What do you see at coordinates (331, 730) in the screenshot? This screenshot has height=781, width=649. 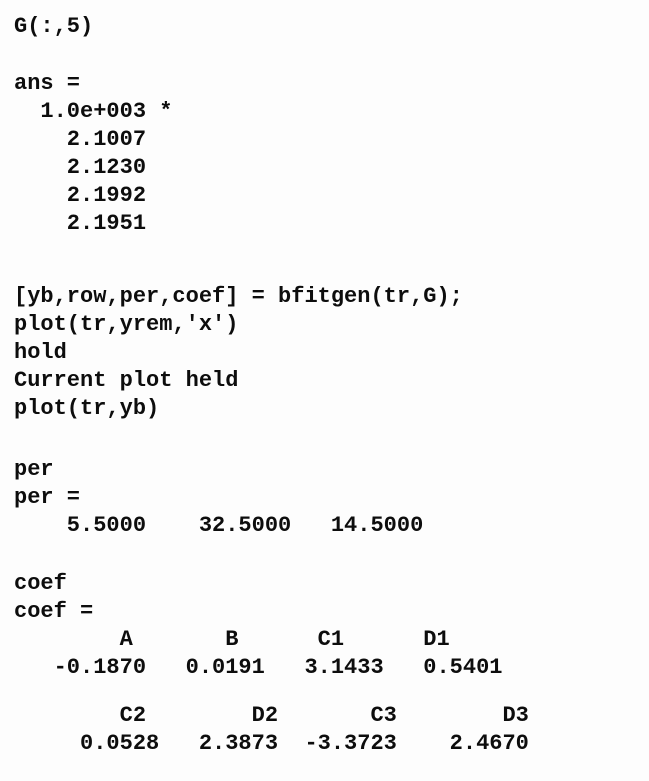 I see `console-block-coef-result-continued: C2 D2 C3 D3 0.0528 2.3873 -3.3723 2.4670` at bounding box center [331, 730].